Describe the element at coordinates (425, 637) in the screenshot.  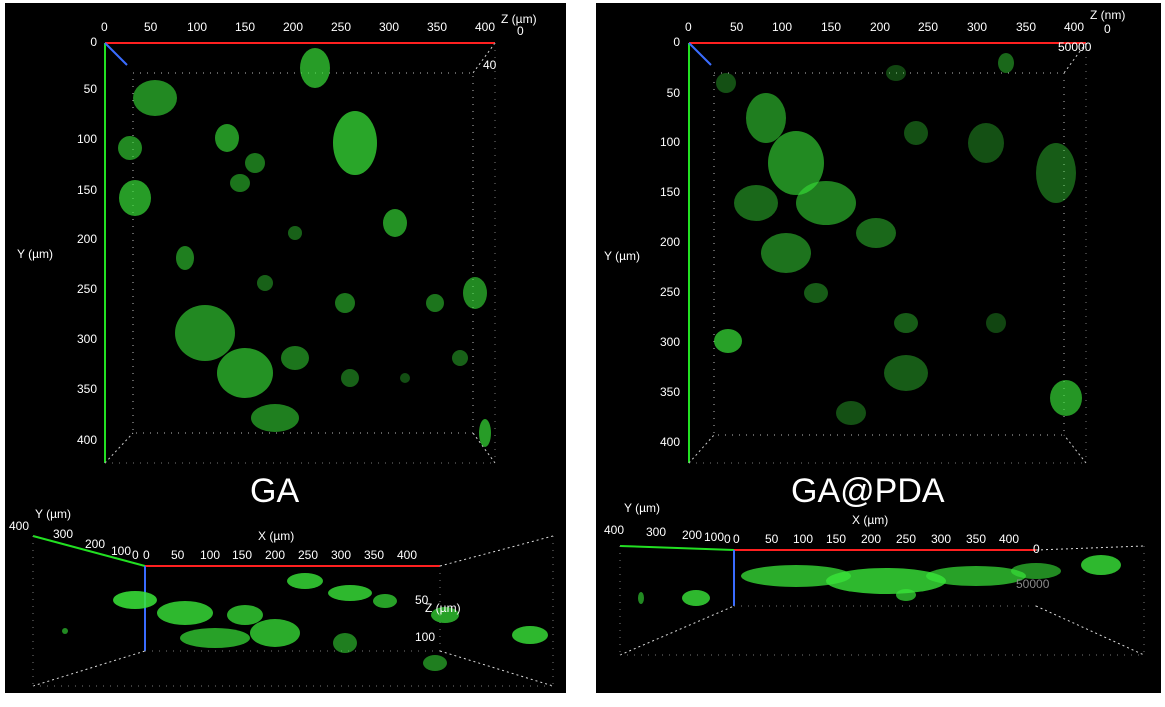
I see `side-z-tick: 100` at that location.